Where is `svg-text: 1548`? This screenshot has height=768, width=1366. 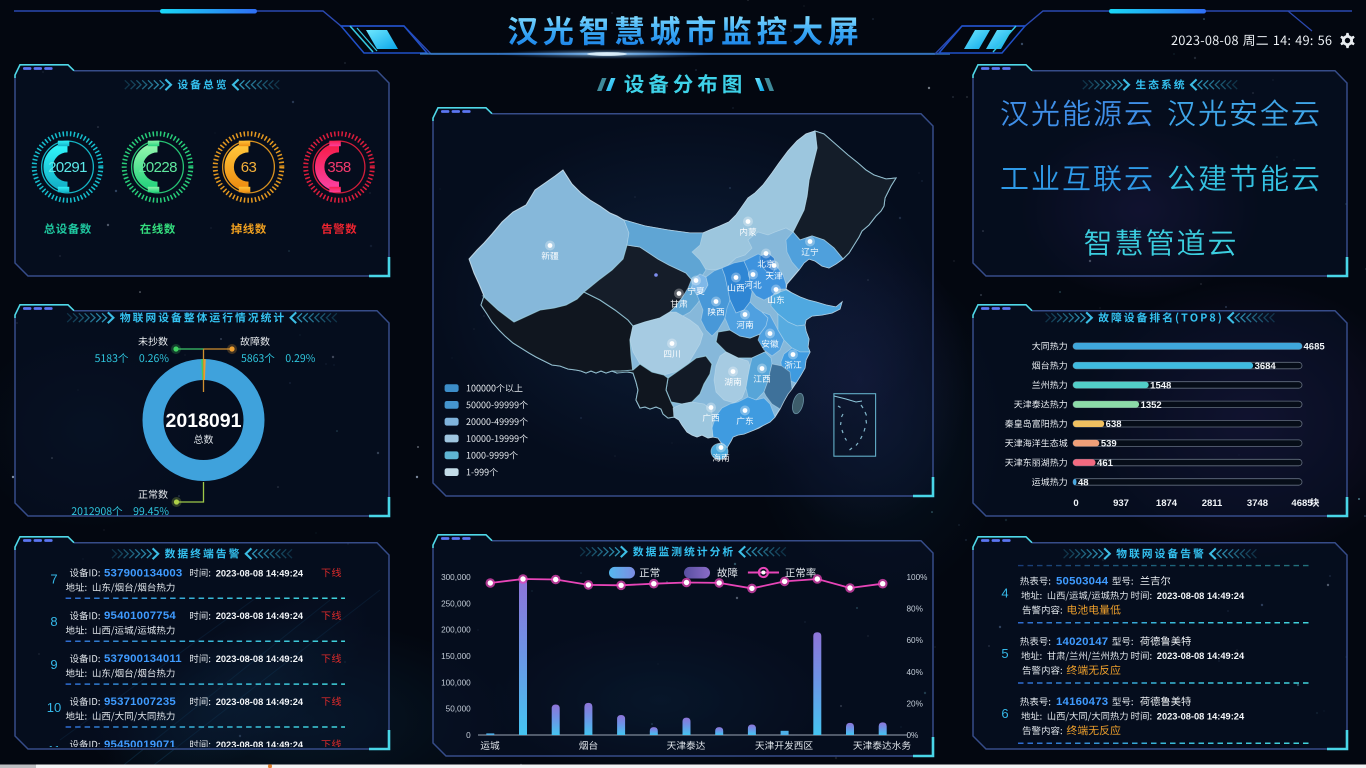
svg-text: 1548 is located at coordinates (1160, 385).